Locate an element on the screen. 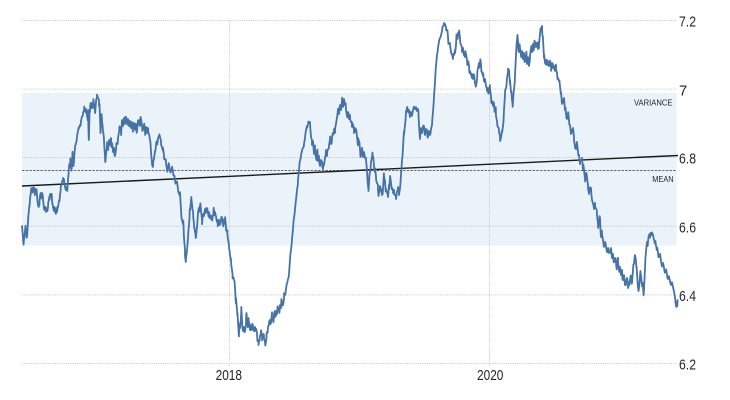 The image size is (730, 400). svg-text: 6.4 is located at coordinates (687, 297).